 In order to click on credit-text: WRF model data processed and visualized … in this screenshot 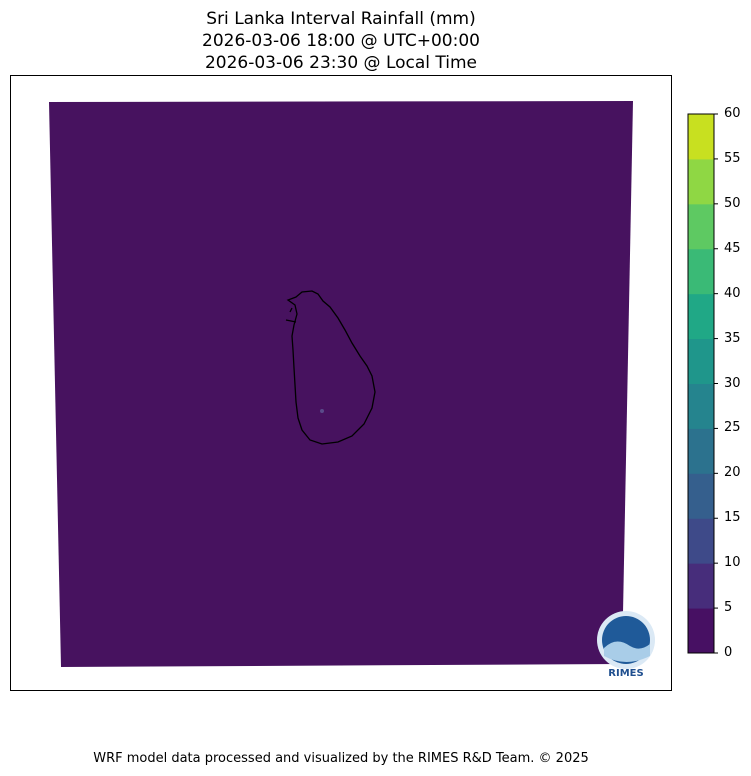, I will do `click(341, 758)`.